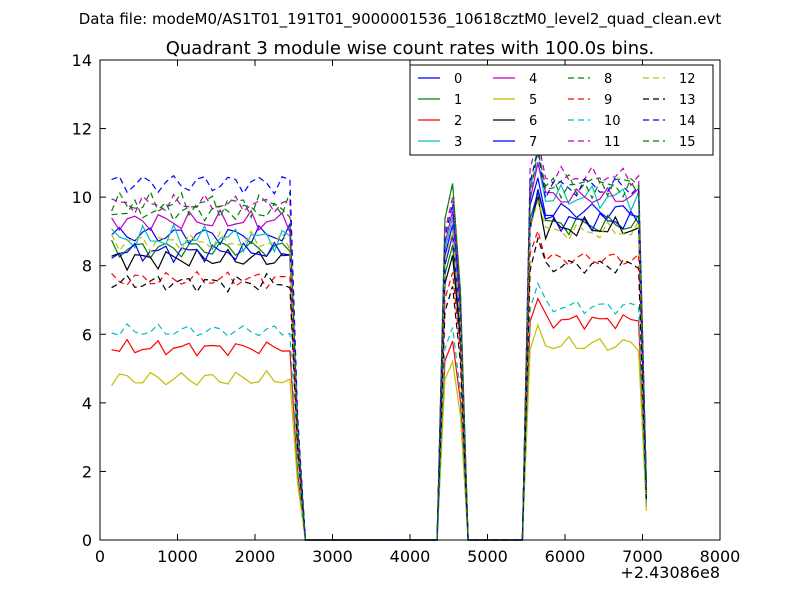 This screenshot has width=800, height=600. I want to click on y-tick-label: 12, so click(82, 129).